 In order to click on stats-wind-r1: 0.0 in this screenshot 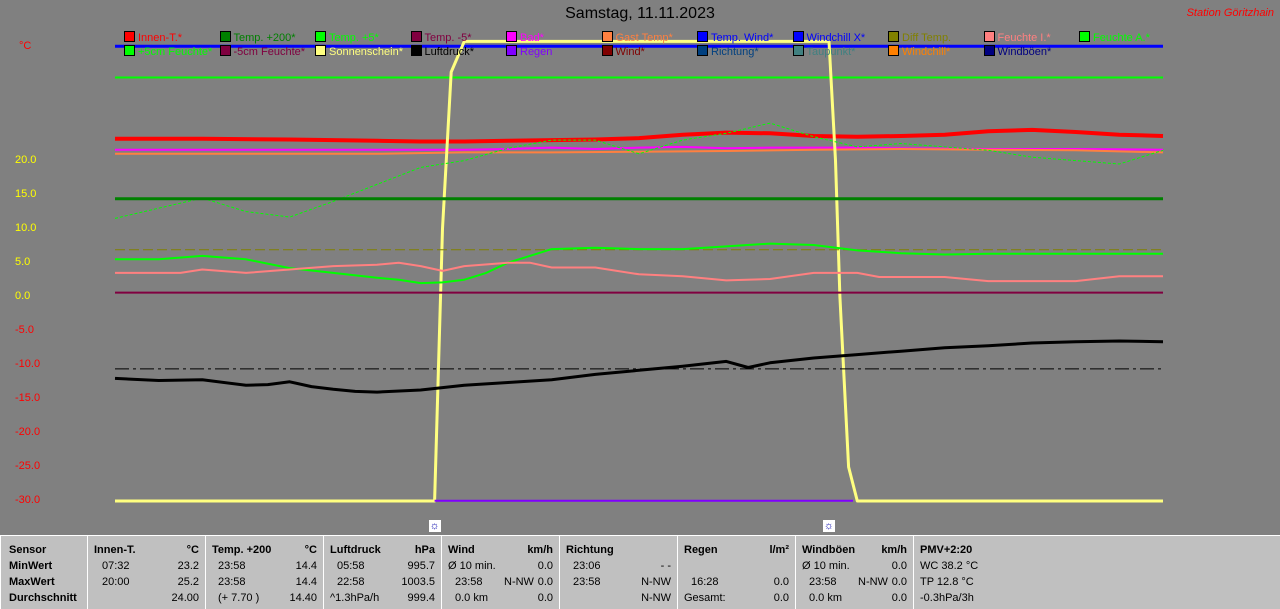, I will do `click(545, 566)`.